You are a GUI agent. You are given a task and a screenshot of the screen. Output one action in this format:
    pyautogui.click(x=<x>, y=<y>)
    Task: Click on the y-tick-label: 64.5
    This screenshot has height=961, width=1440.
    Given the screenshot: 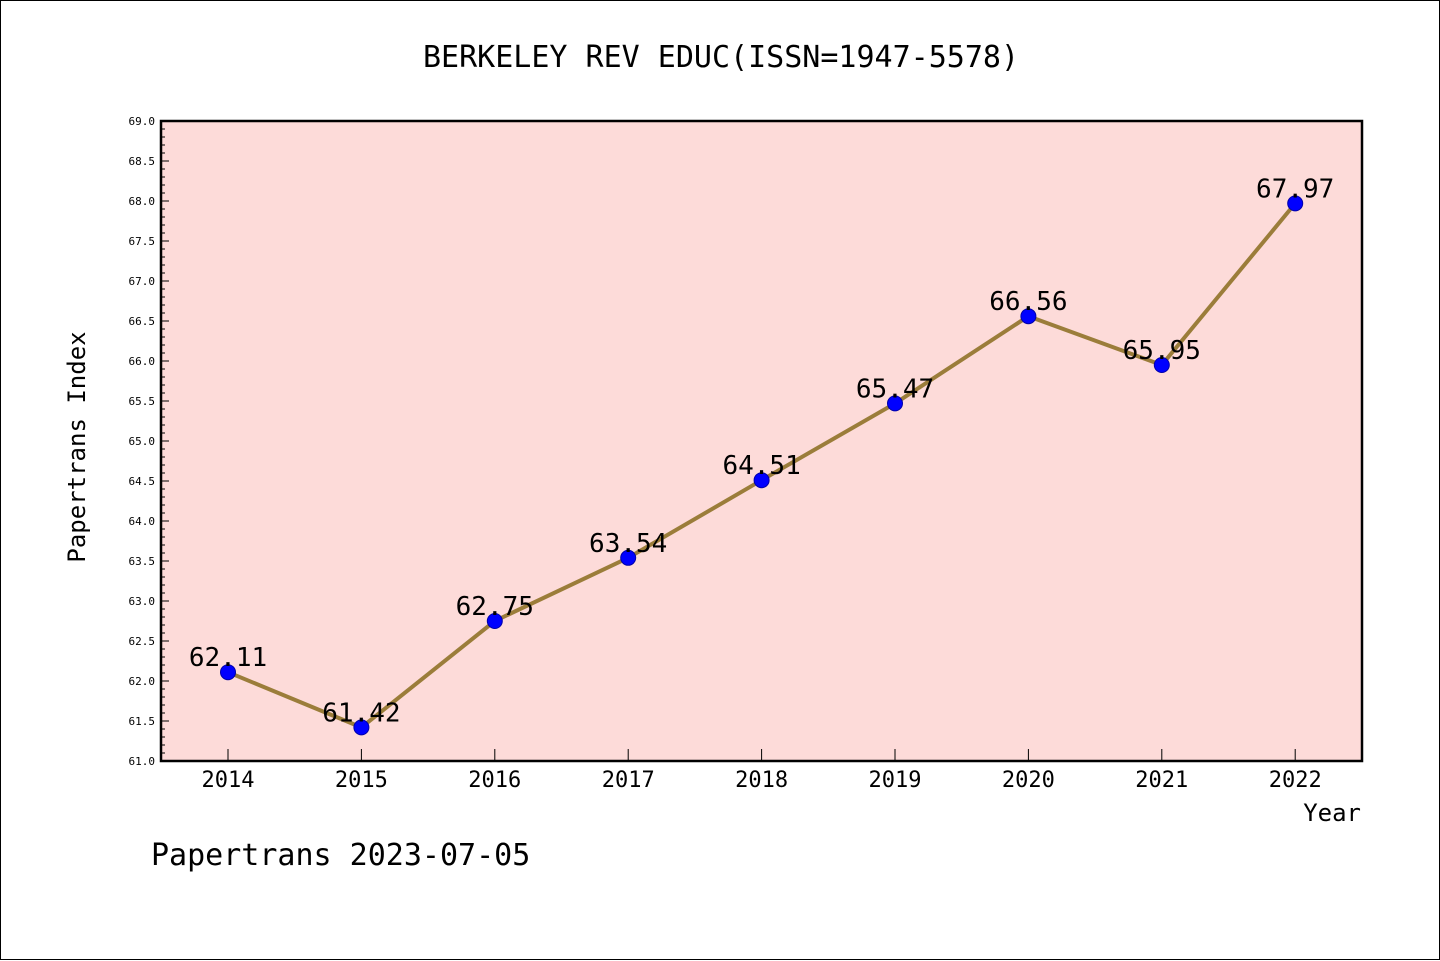 What is the action you would take?
    pyautogui.click(x=142, y=481)
    